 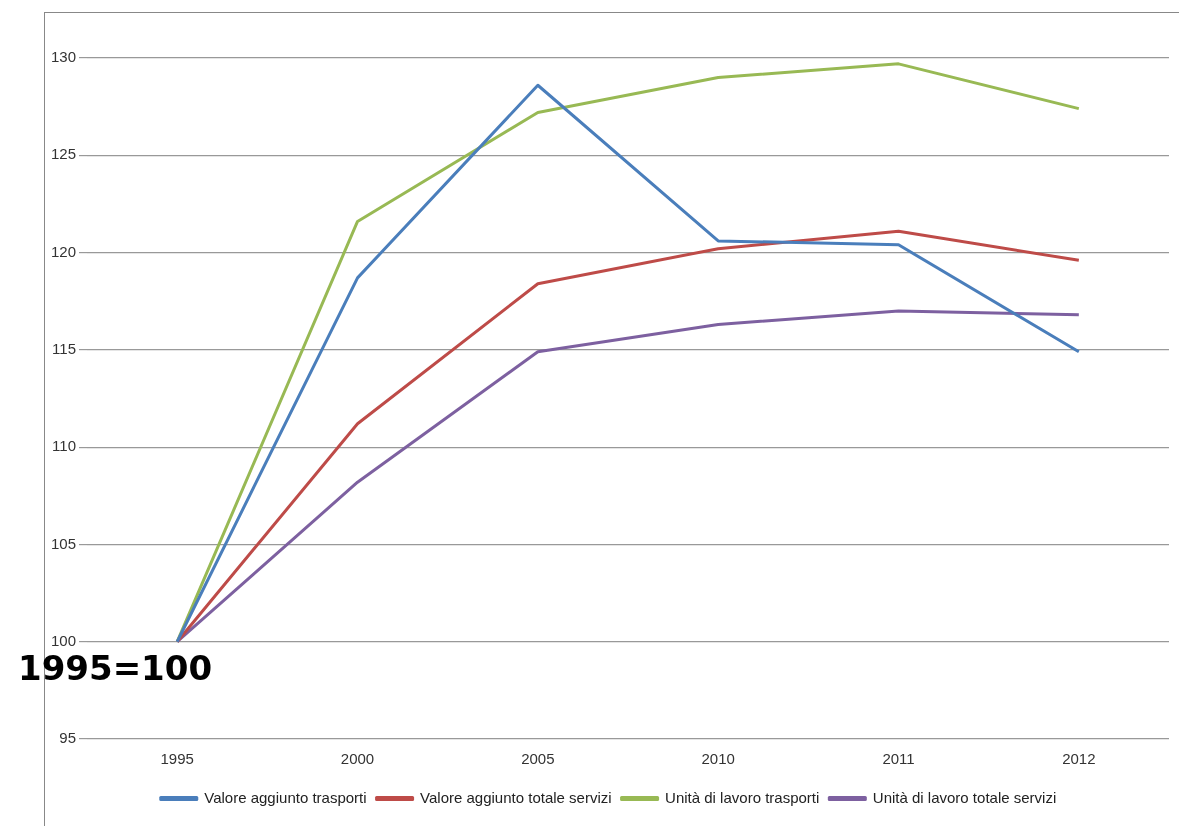 What do you see at coordinates (64, 251) in the screenshot?
I see `y-tick-label: 120` at bounding box center [64, 251].